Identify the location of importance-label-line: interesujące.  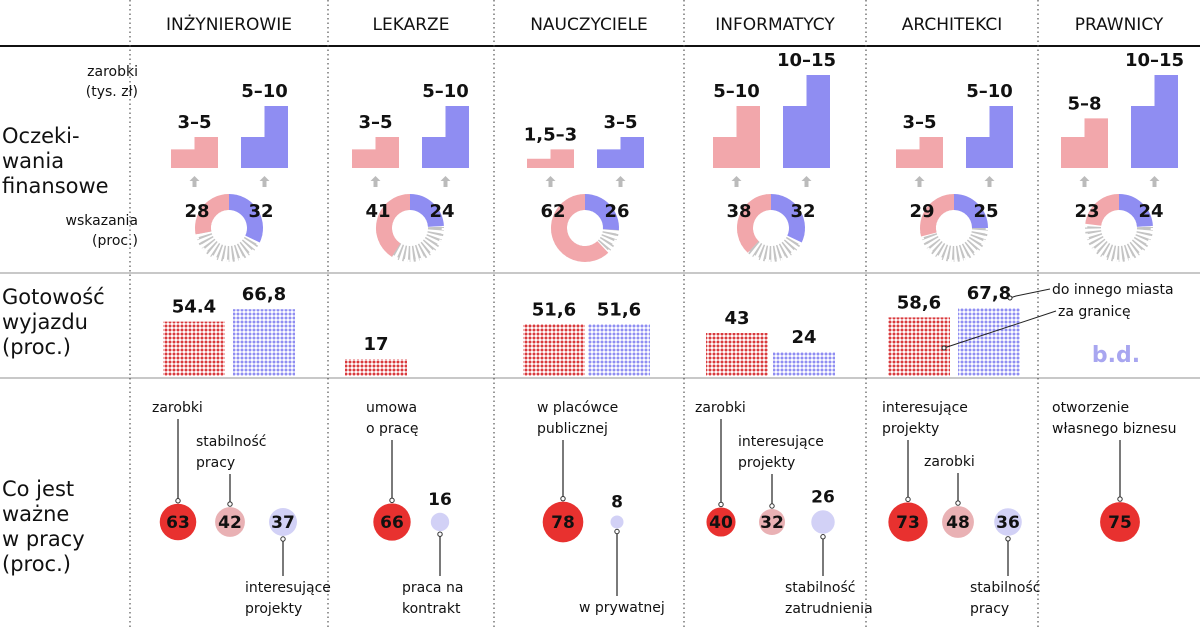
(288, 588).